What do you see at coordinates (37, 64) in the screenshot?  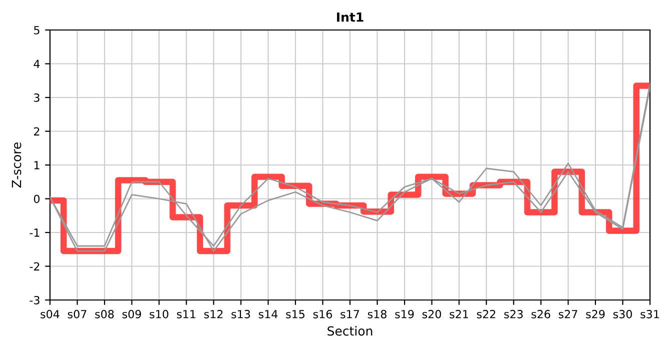 I see `y-tick-label: 4` at bounding box center [37, 64].